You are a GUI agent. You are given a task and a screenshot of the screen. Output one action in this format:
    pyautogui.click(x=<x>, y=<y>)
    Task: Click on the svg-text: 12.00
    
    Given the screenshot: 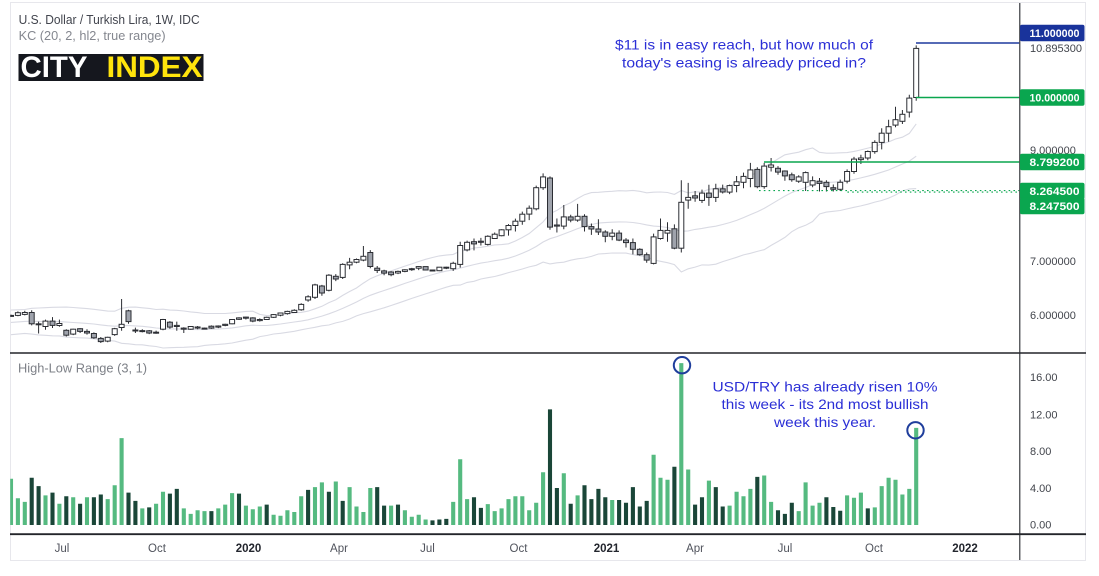 What is the action you would take?
    pyautogui.click(x=1044, y=415)
    